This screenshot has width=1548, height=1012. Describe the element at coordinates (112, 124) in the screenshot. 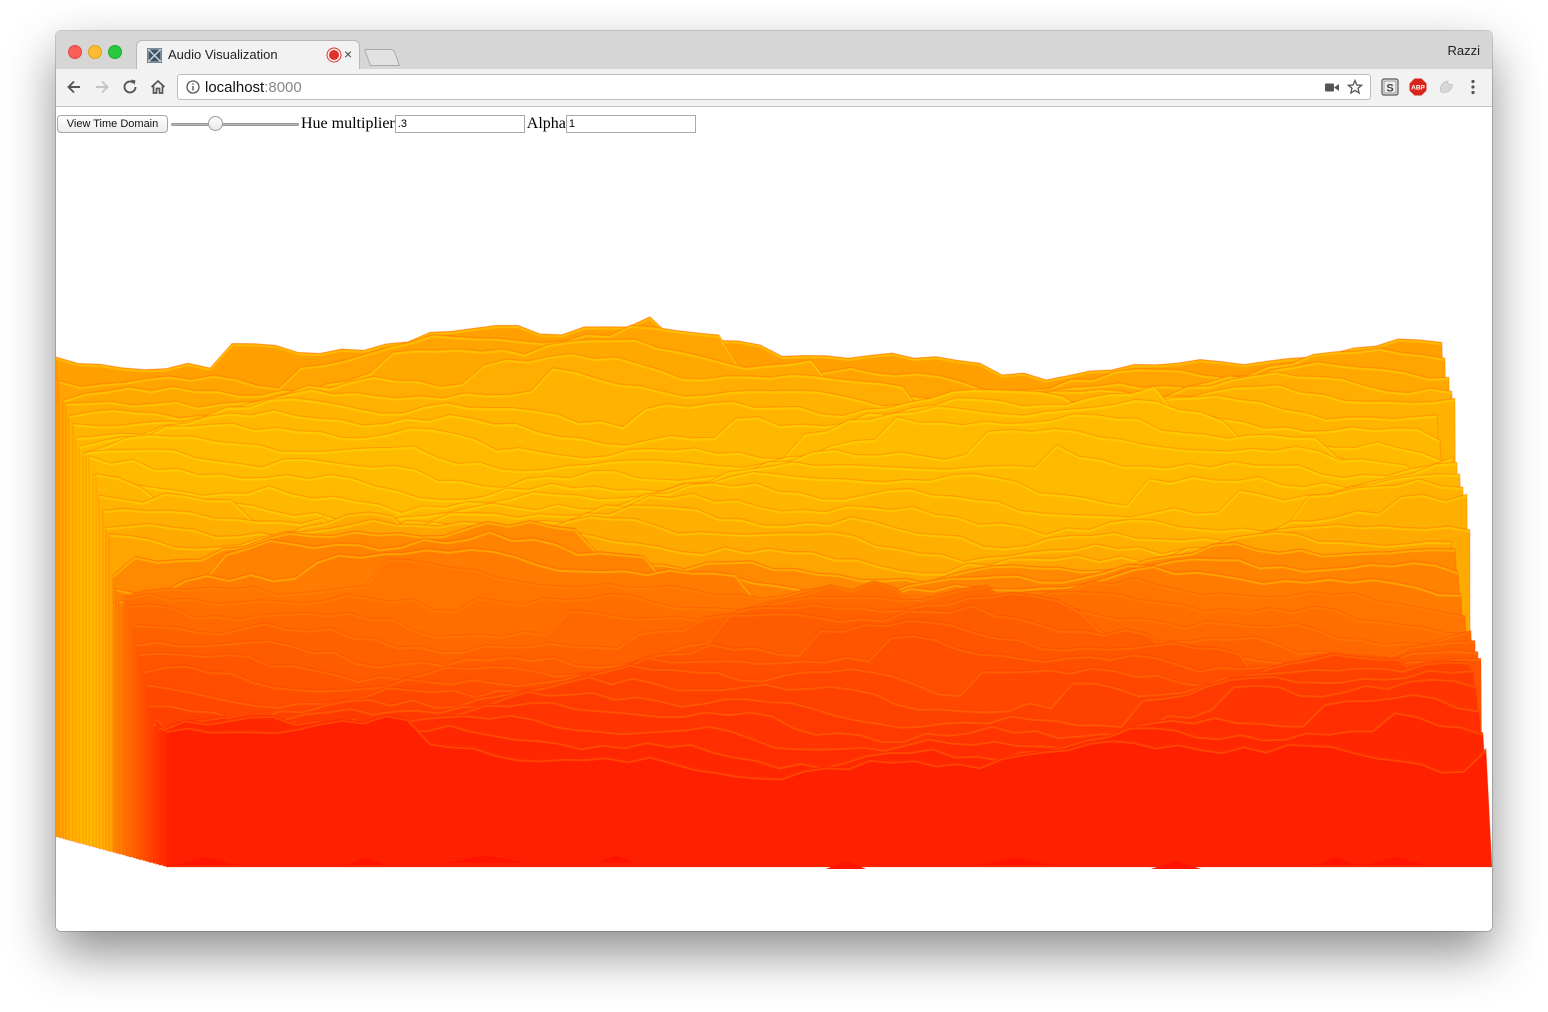

I see `view-time-domain-button: View Time Domain` at that location.